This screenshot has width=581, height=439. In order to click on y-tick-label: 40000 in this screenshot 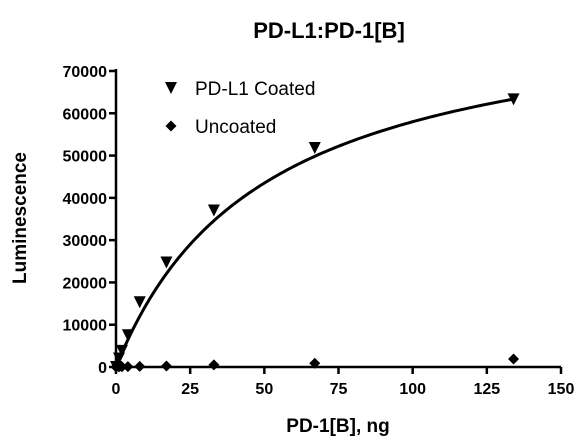, I will do `click(85, 199)`.